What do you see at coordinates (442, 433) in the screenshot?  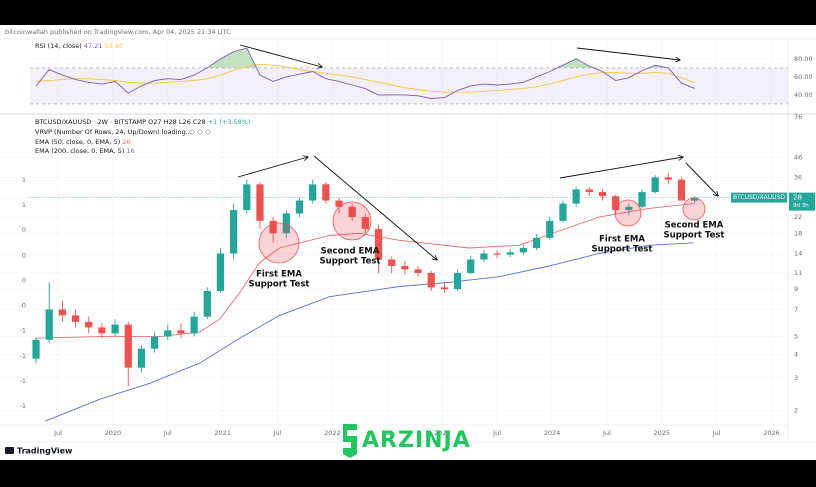 I see `x-tick-label: 2023` at bounding box center [442, 433].